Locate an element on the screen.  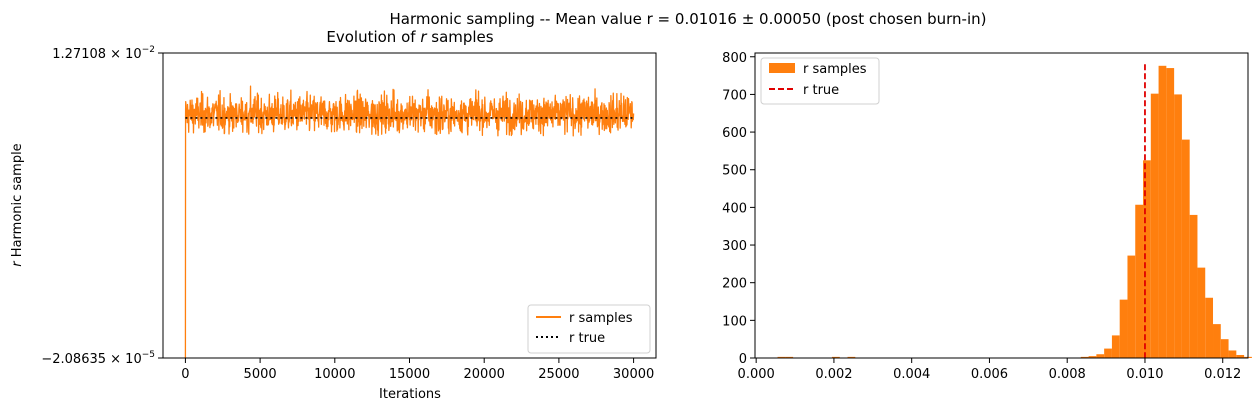
trace-xtick-label: 15000 is located at coordinates (409, 374).